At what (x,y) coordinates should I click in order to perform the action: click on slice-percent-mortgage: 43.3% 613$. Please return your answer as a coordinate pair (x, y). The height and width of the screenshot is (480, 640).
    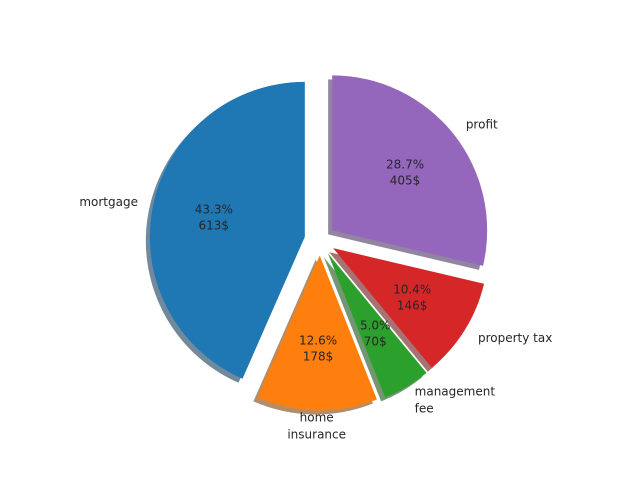
    Looking at the image, I should click on (214, 218).